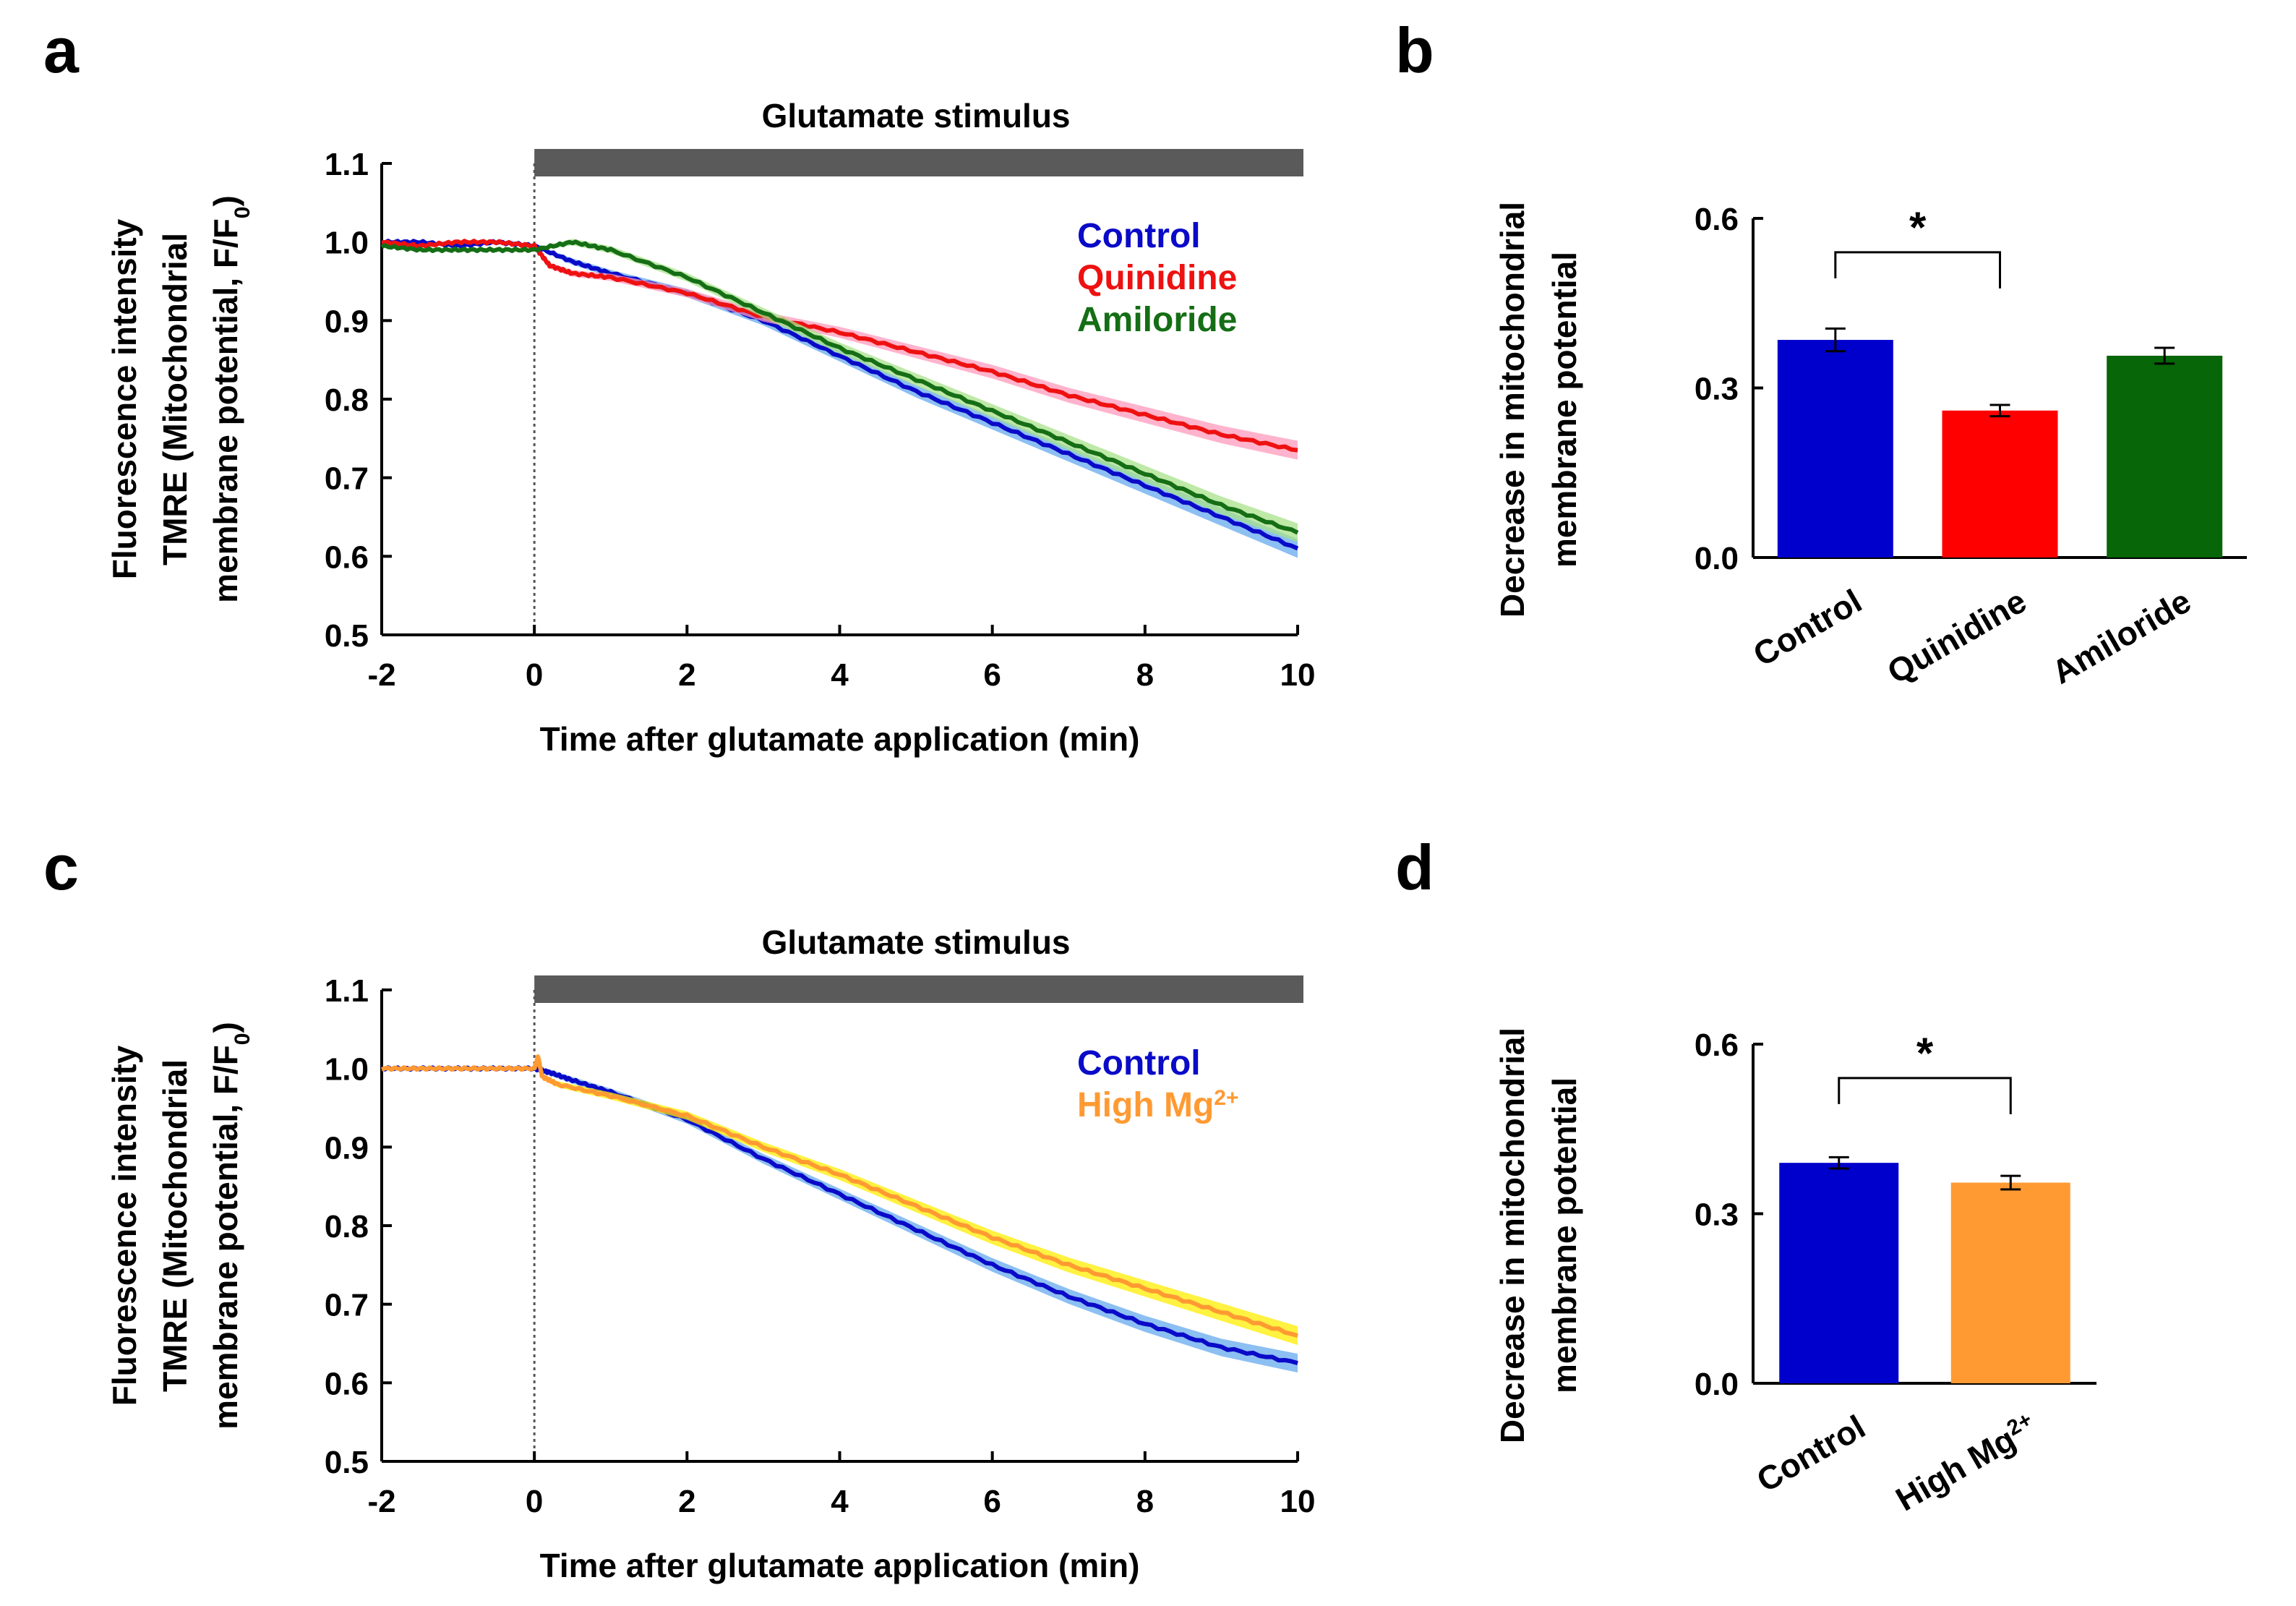 The height and width of the screenshot is (1606, 2296). Describe the element at coordinates (2165, 456) in the screenshot. I see `bar-amiloride` at that location.